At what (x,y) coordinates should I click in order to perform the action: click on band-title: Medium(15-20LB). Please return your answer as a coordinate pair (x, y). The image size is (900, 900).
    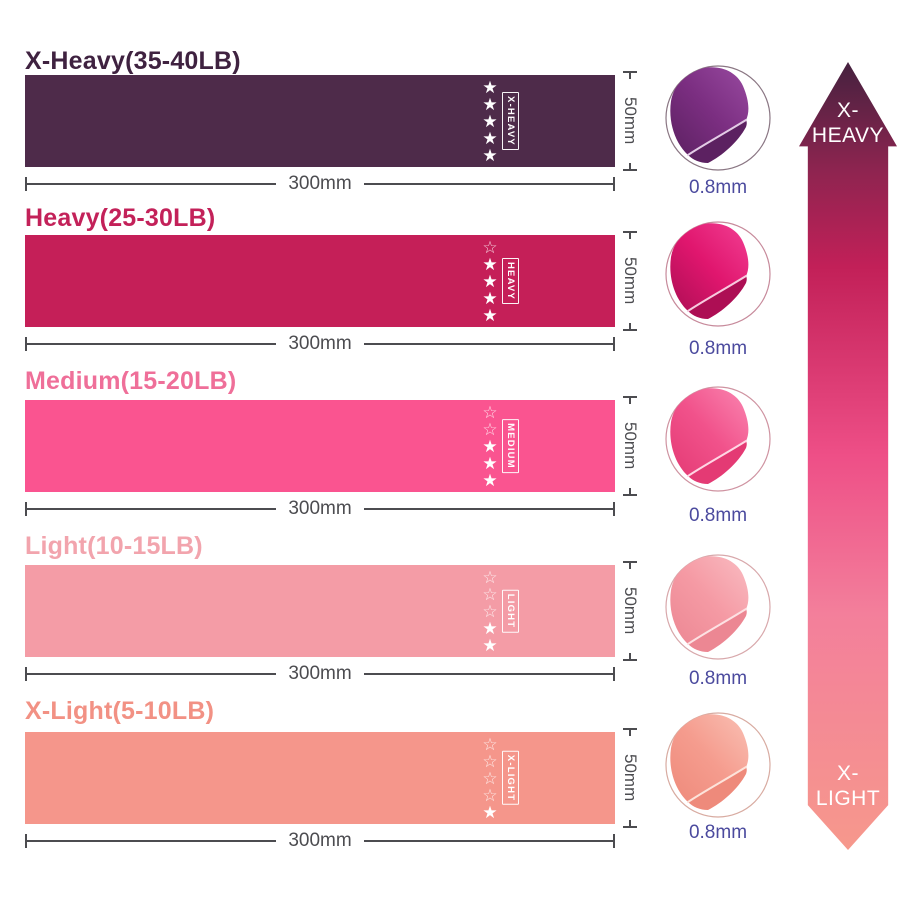
    Looking at the image, I should click on (131, 381).